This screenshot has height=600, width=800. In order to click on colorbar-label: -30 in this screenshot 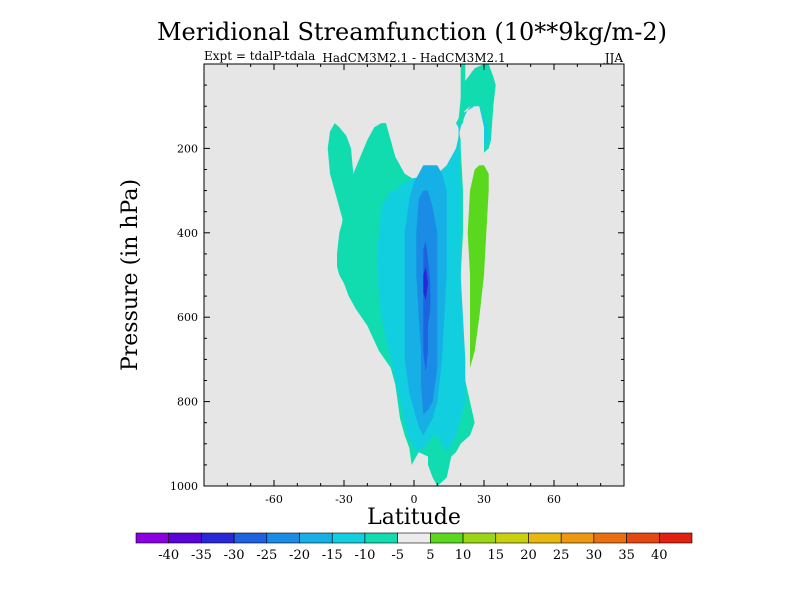, I will do `click(234, 555)`.